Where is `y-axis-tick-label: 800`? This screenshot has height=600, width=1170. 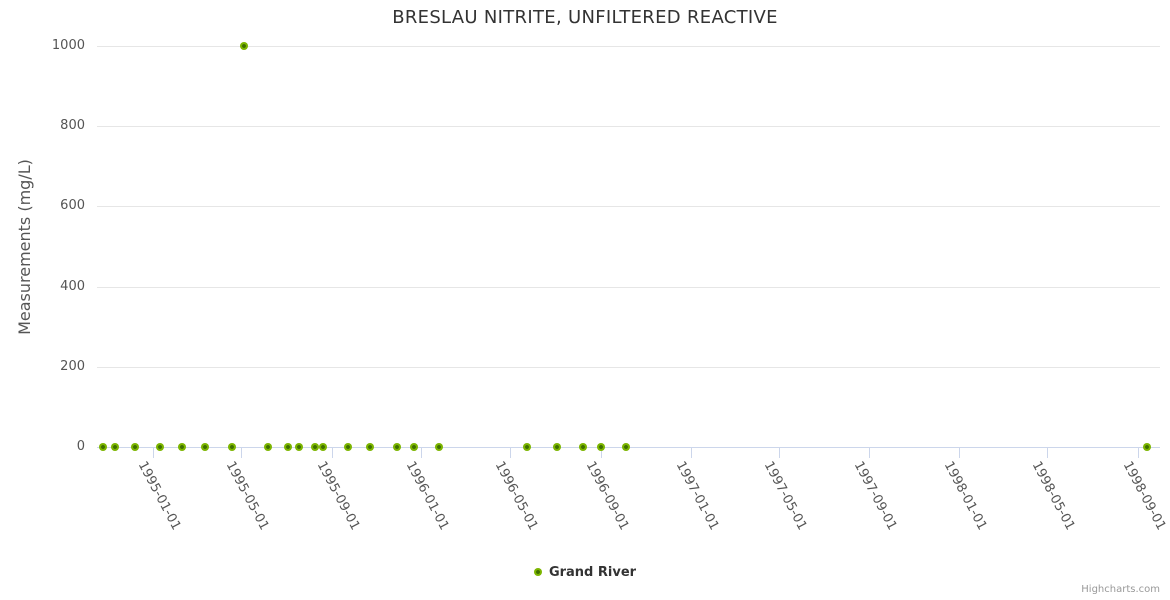
y-axis-tick-label: 800 is located at coordinates (72, 126).